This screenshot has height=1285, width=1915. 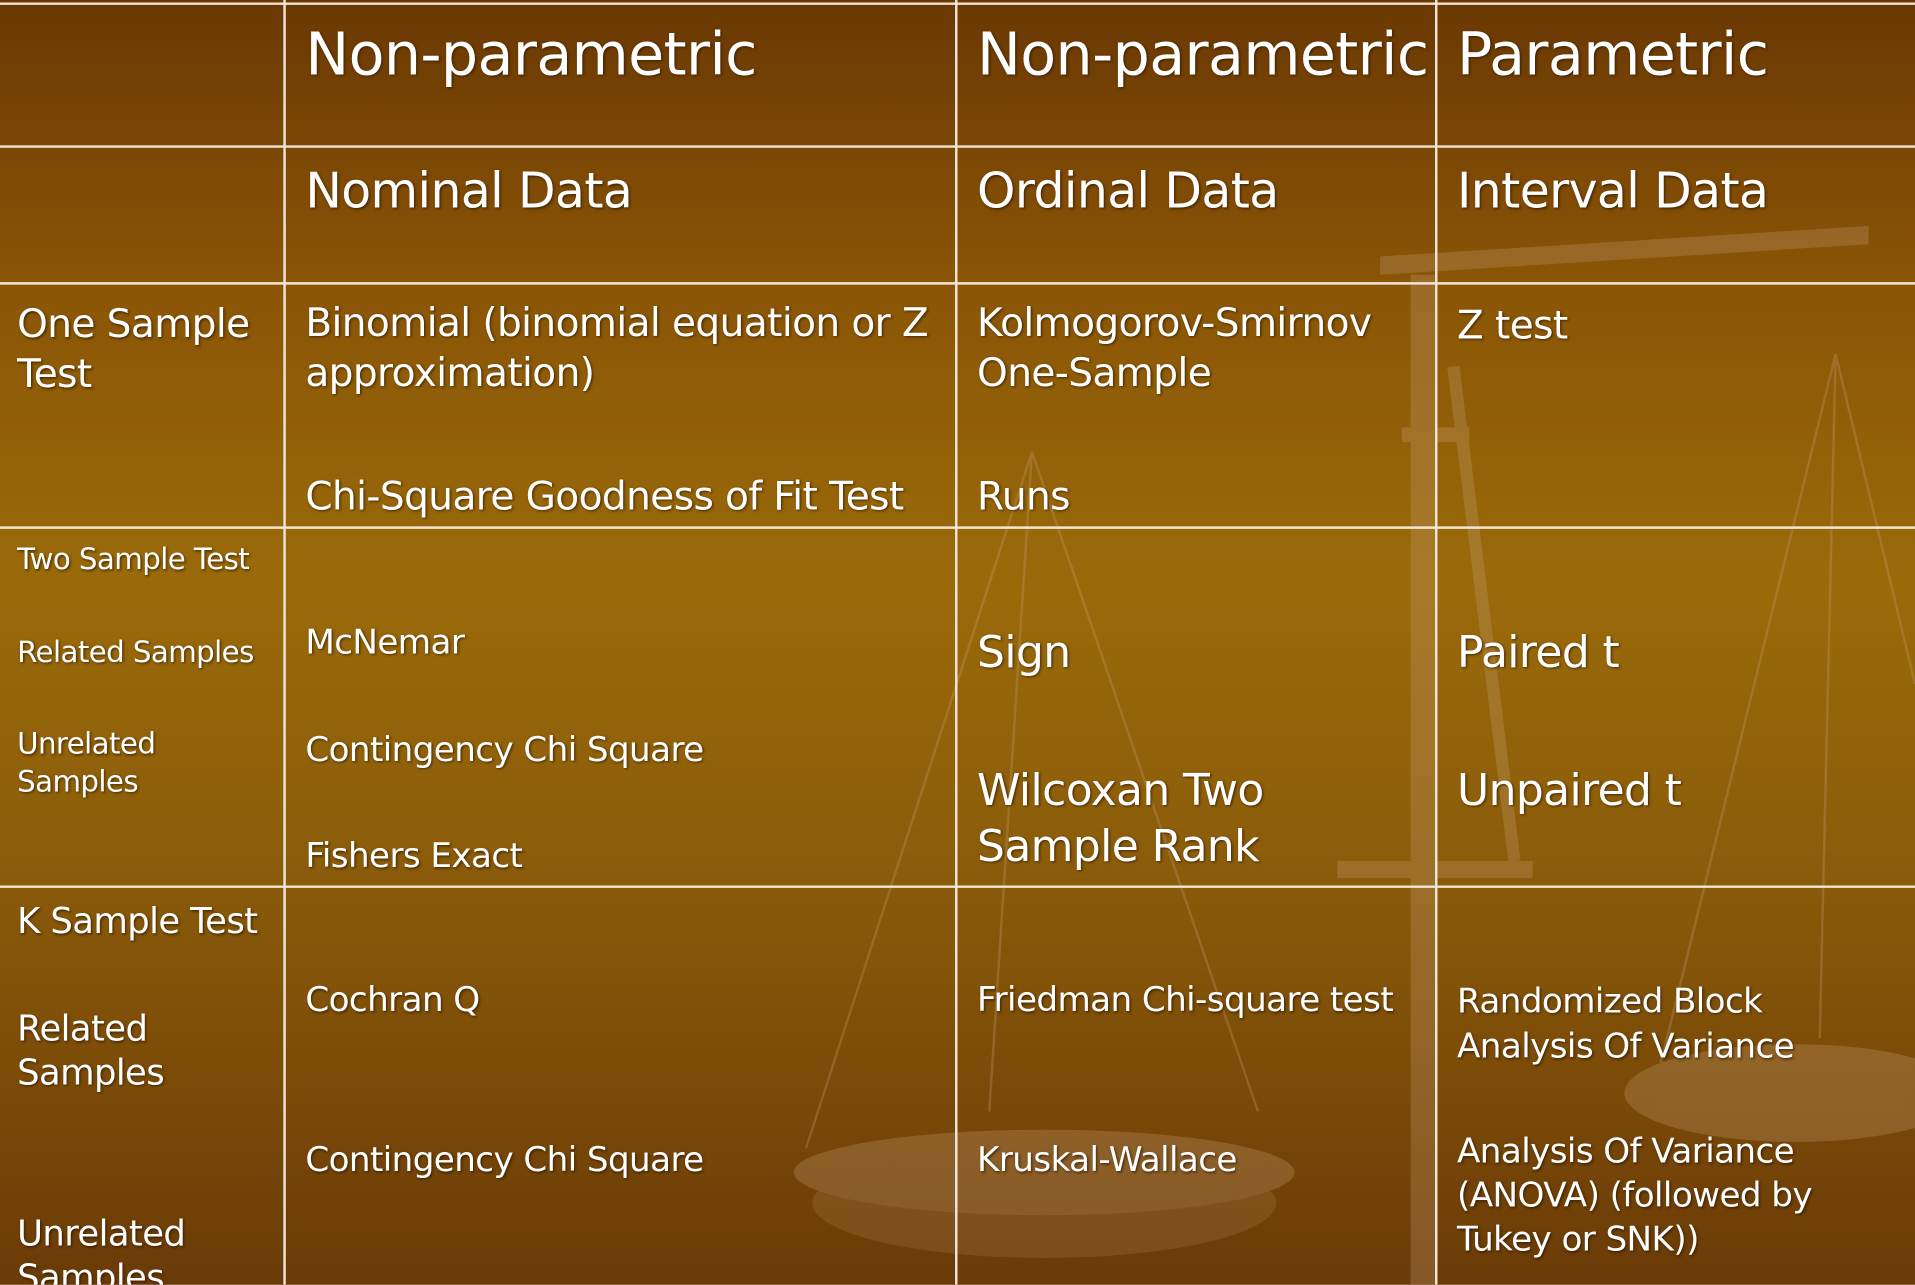 What do you see at coordinates (1613, 191) in the screenshot?
I see `cell-text: Interval Data` at bounding box center [1613, 191].